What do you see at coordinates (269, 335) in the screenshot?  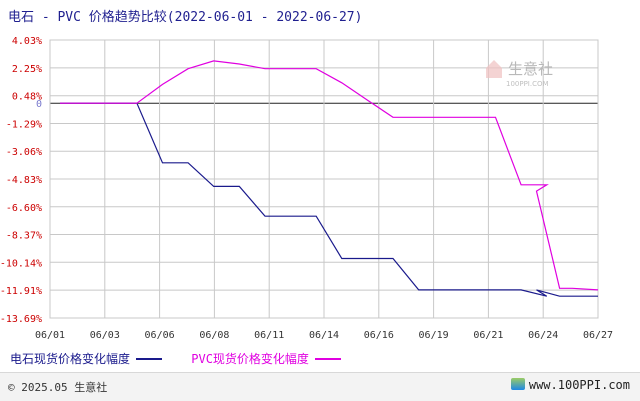 I see `x-tick-label: 06/11` at bounding box center [269, 335].